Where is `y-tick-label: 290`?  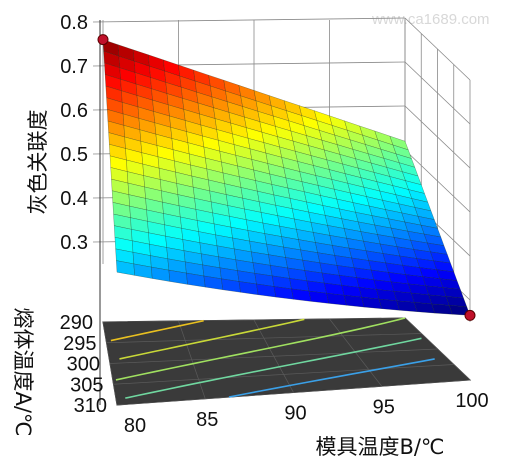
y-tick-label: 290 is located at coordinates (76, 323).